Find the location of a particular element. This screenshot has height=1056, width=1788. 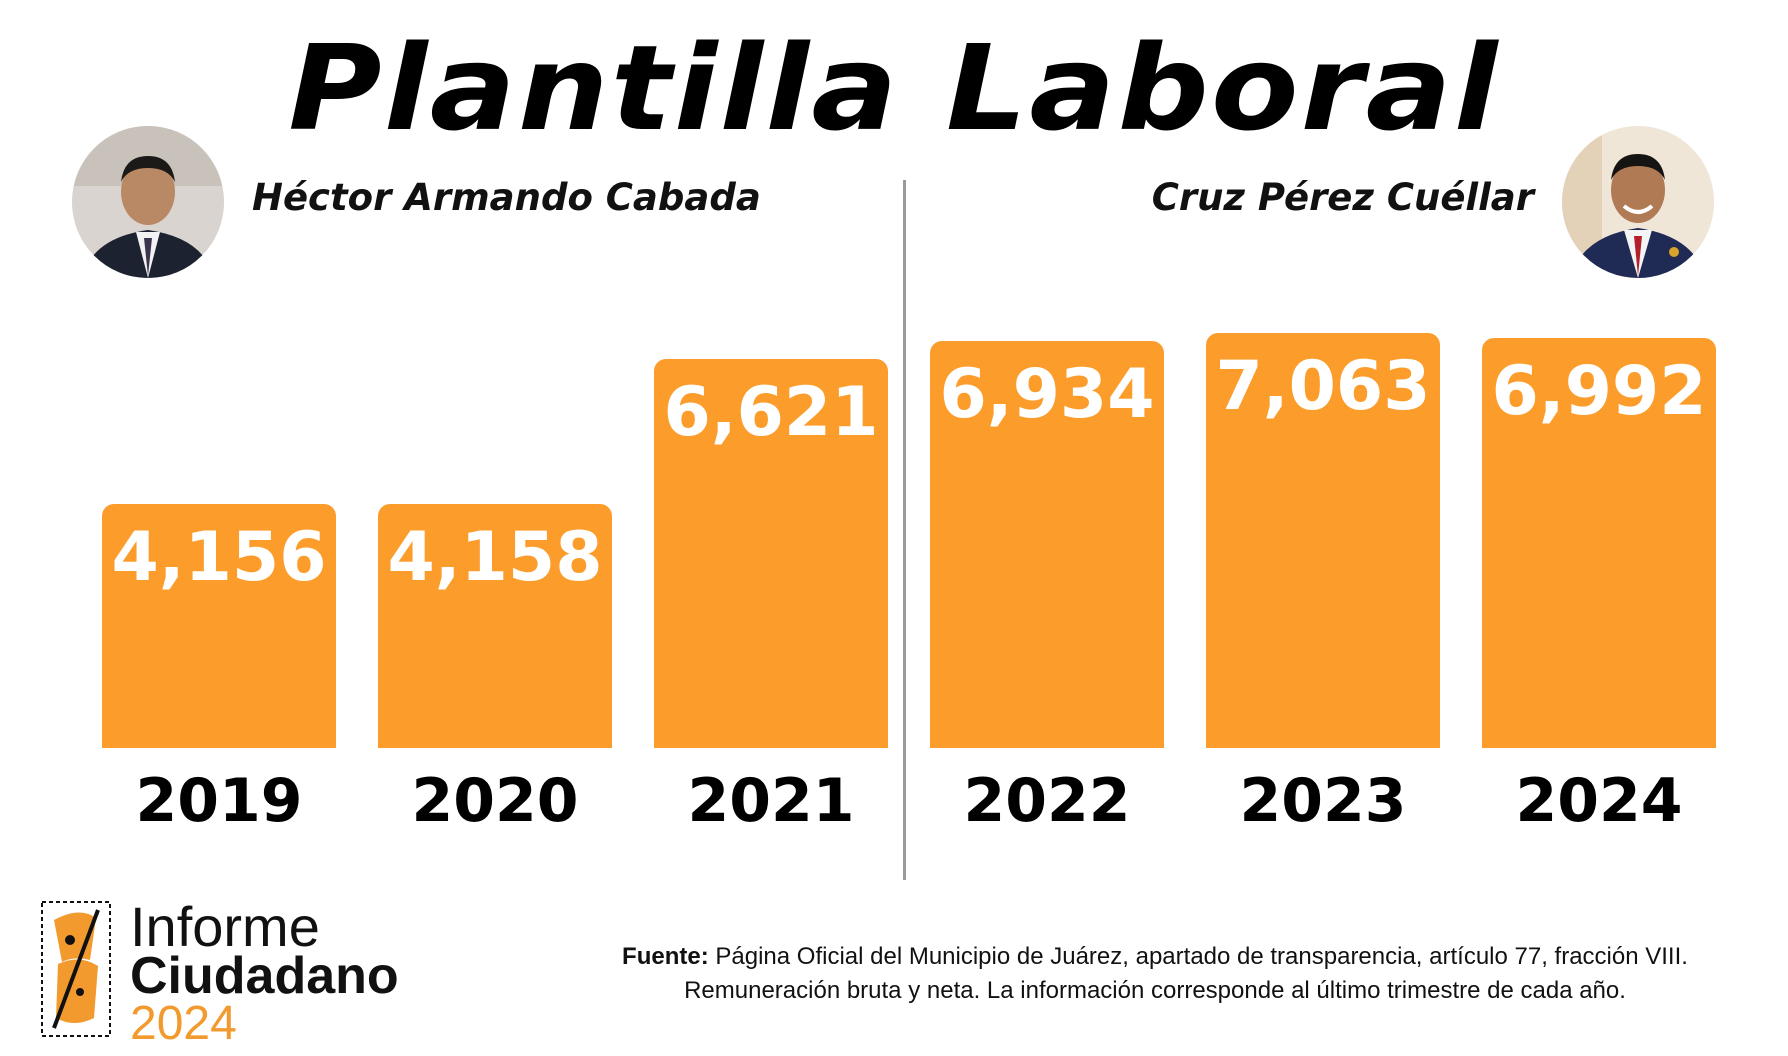

group-divider is located at coordinates (904, 530).